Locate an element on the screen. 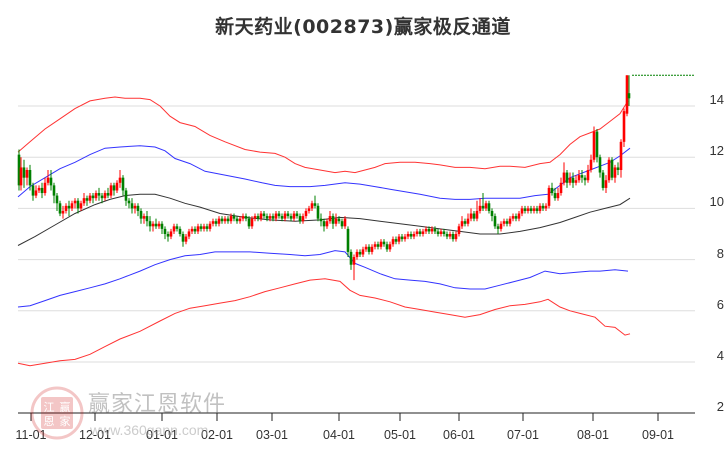 The width and height of the screenshot is (726, 450). x-tick-label: 02-01 is located at coordinates (217, 435).